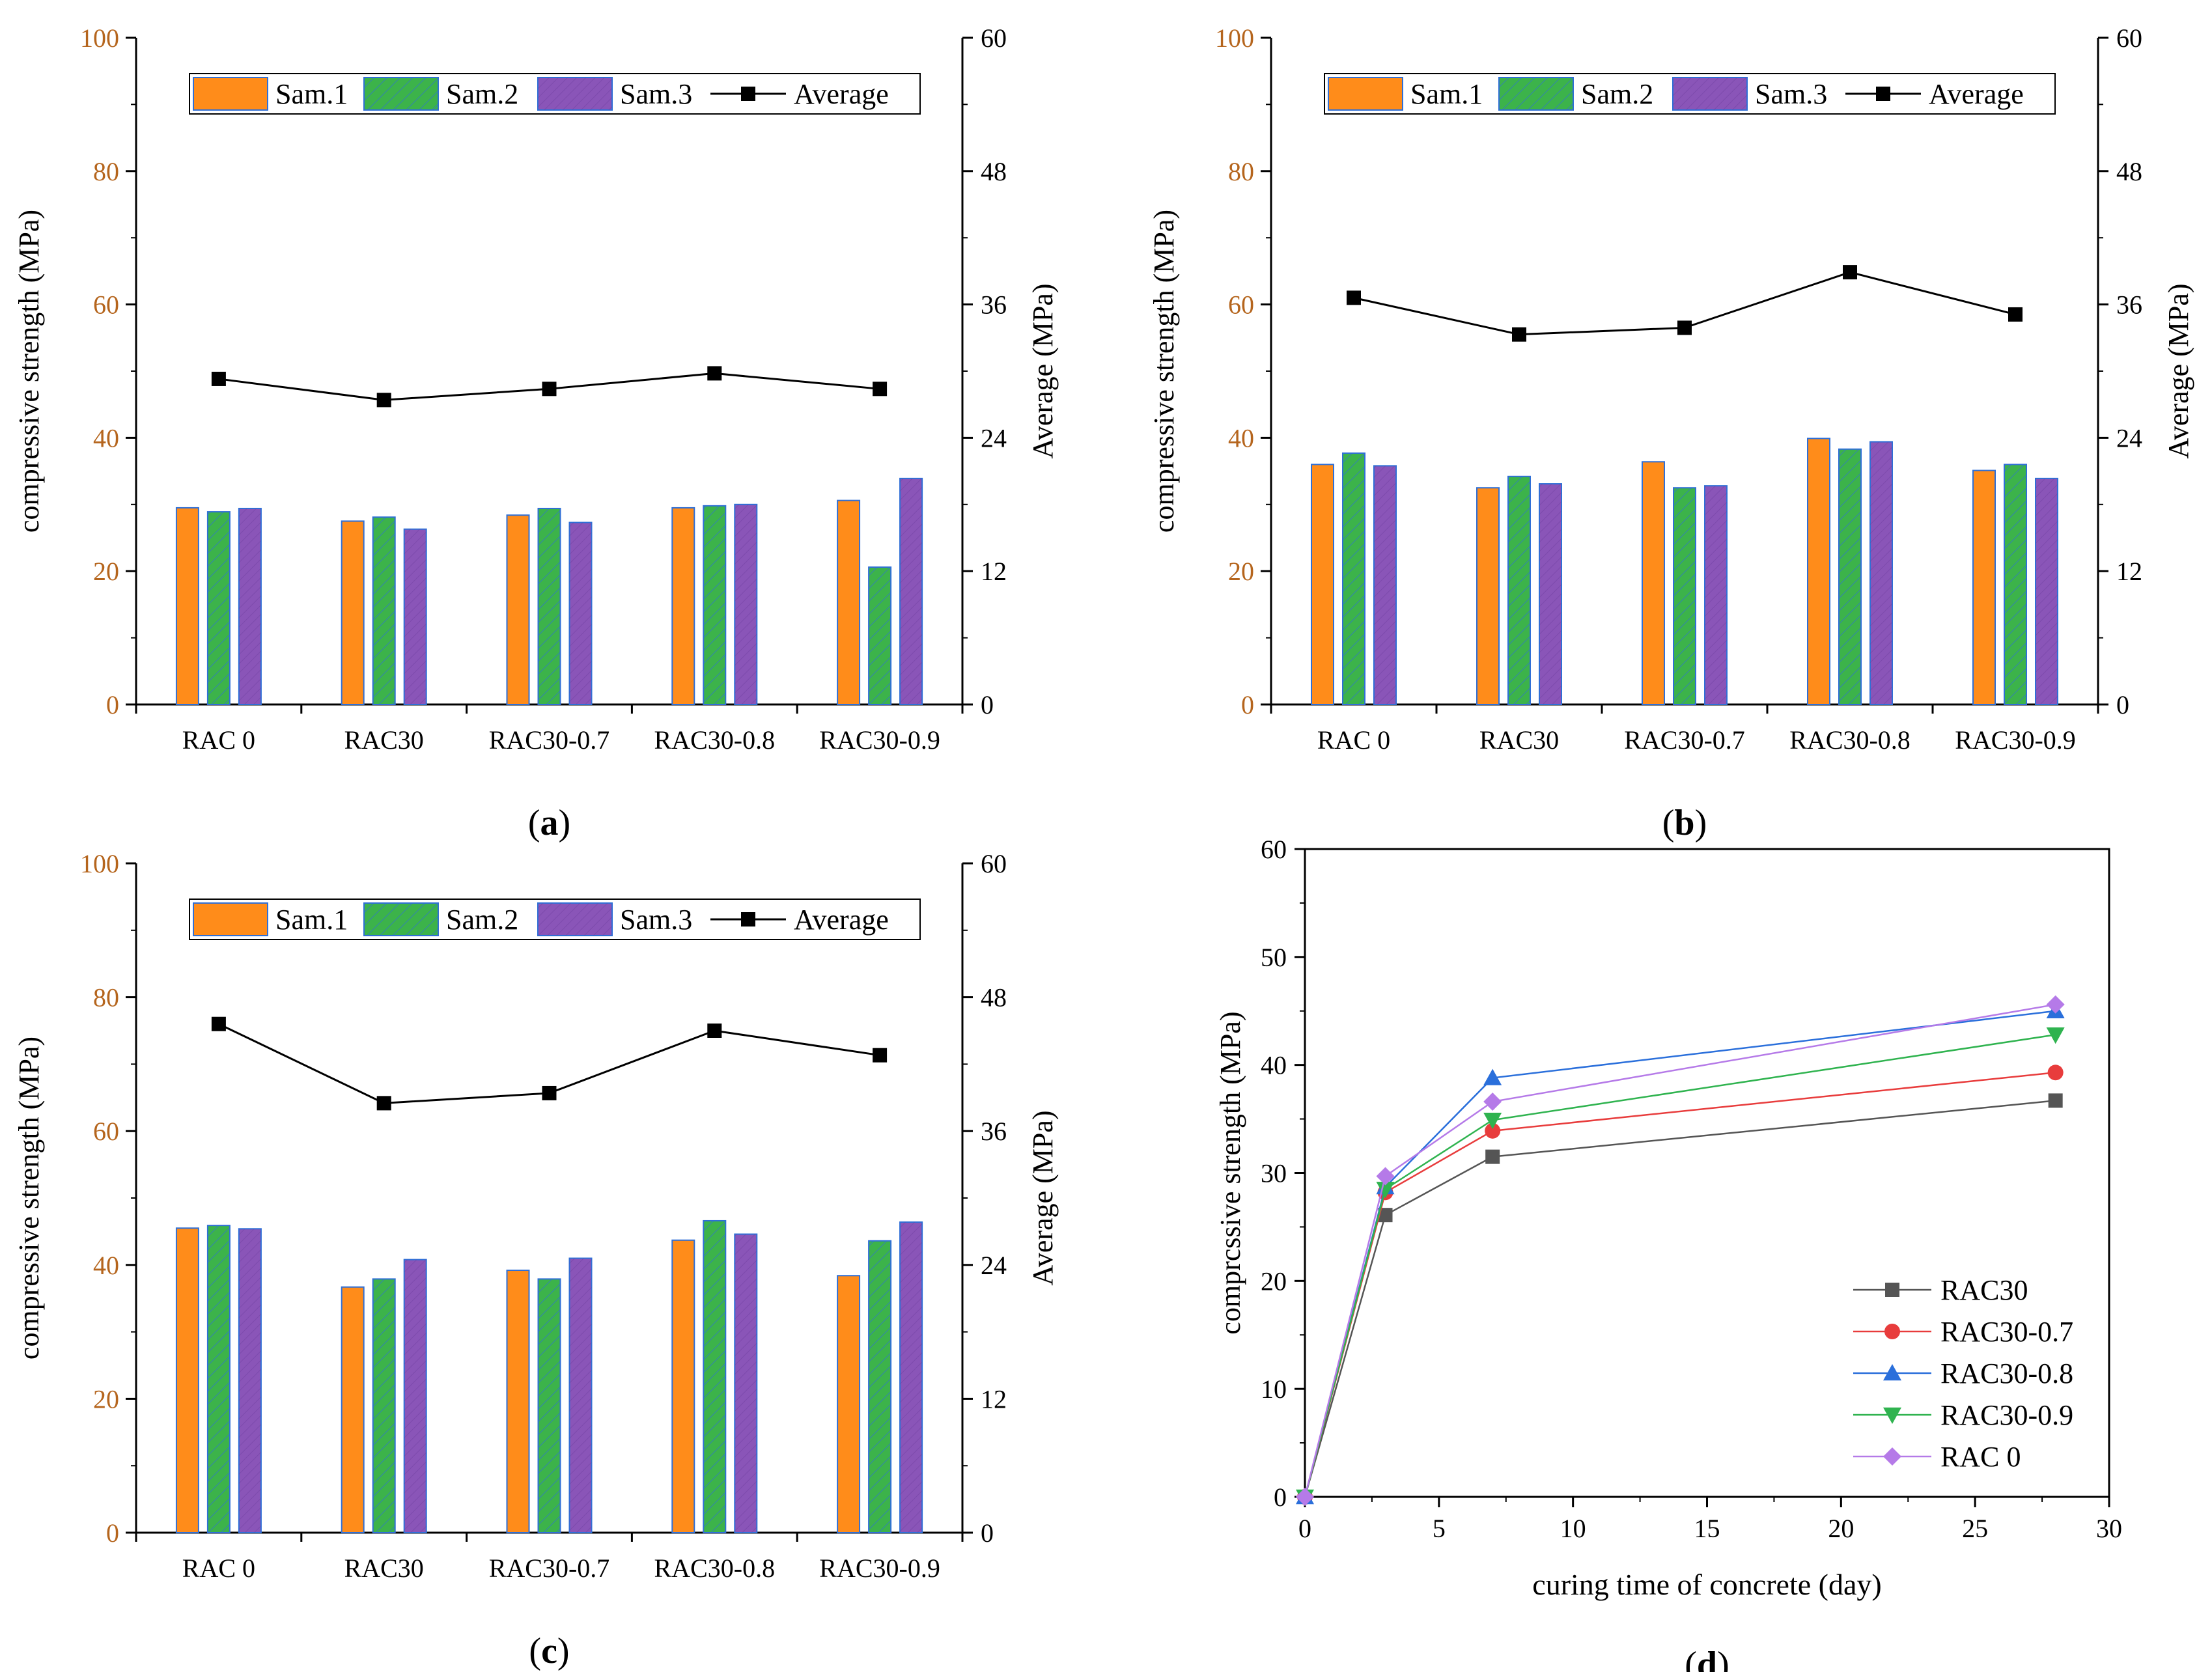  I want to click on x-axis-title: curing time of concrete (day), so click(1707, 1584).